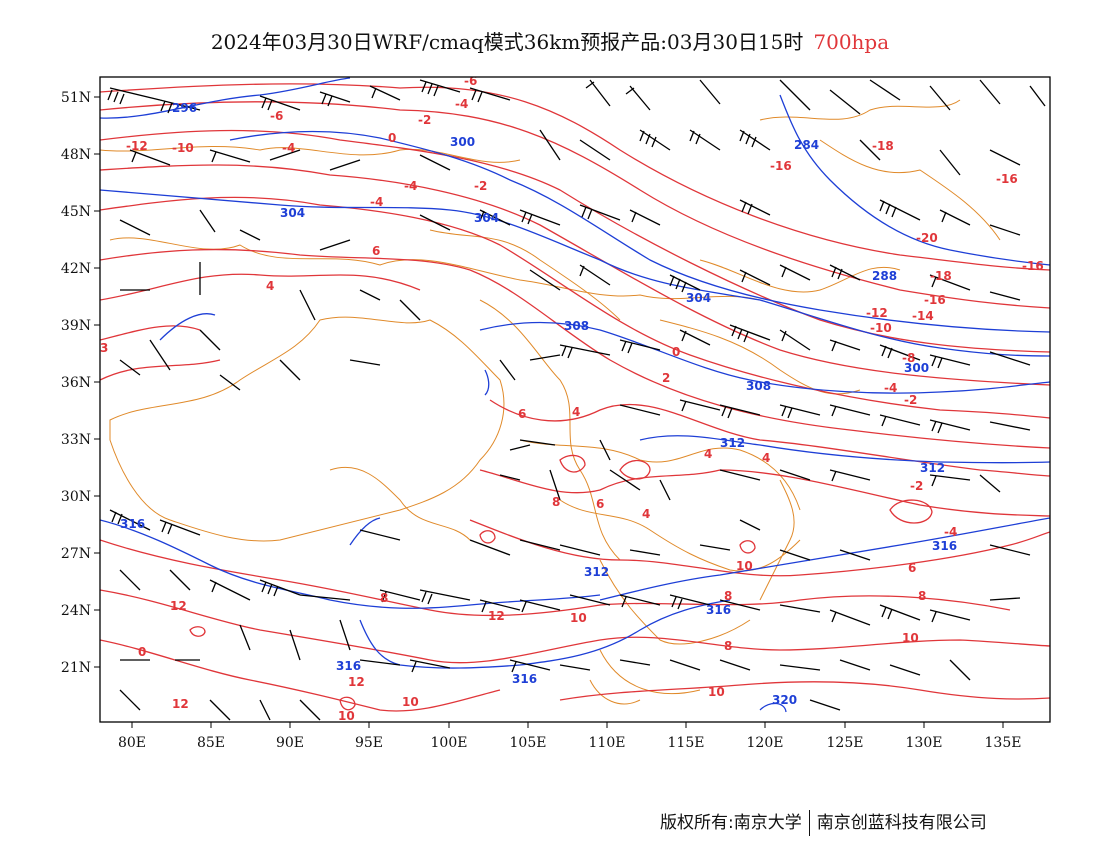 The width and height of the screenshot is (1100, 850). I want to click on lat-label: 33N, so click(76, 440).